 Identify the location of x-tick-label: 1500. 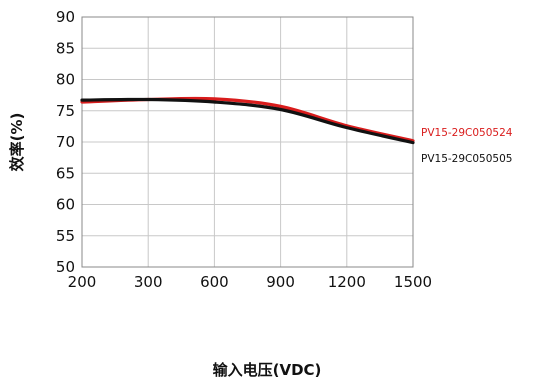
(413, 282).